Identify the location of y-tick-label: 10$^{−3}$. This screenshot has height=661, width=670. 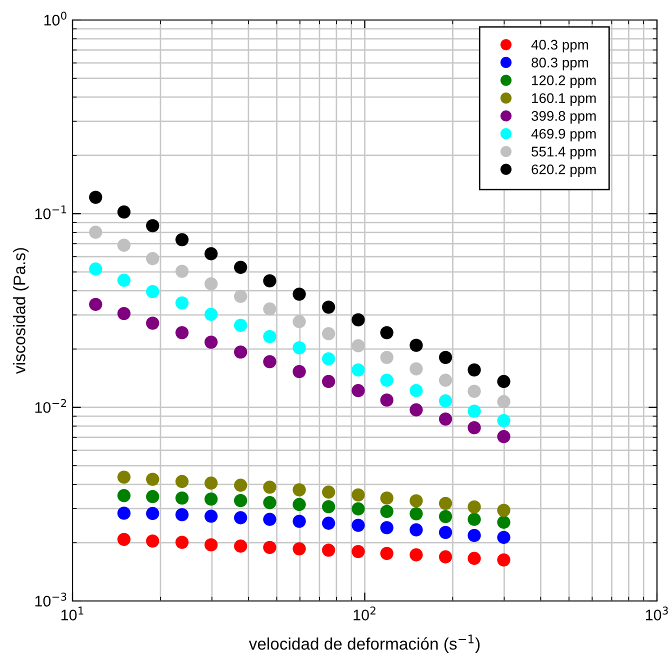
(50, 599).